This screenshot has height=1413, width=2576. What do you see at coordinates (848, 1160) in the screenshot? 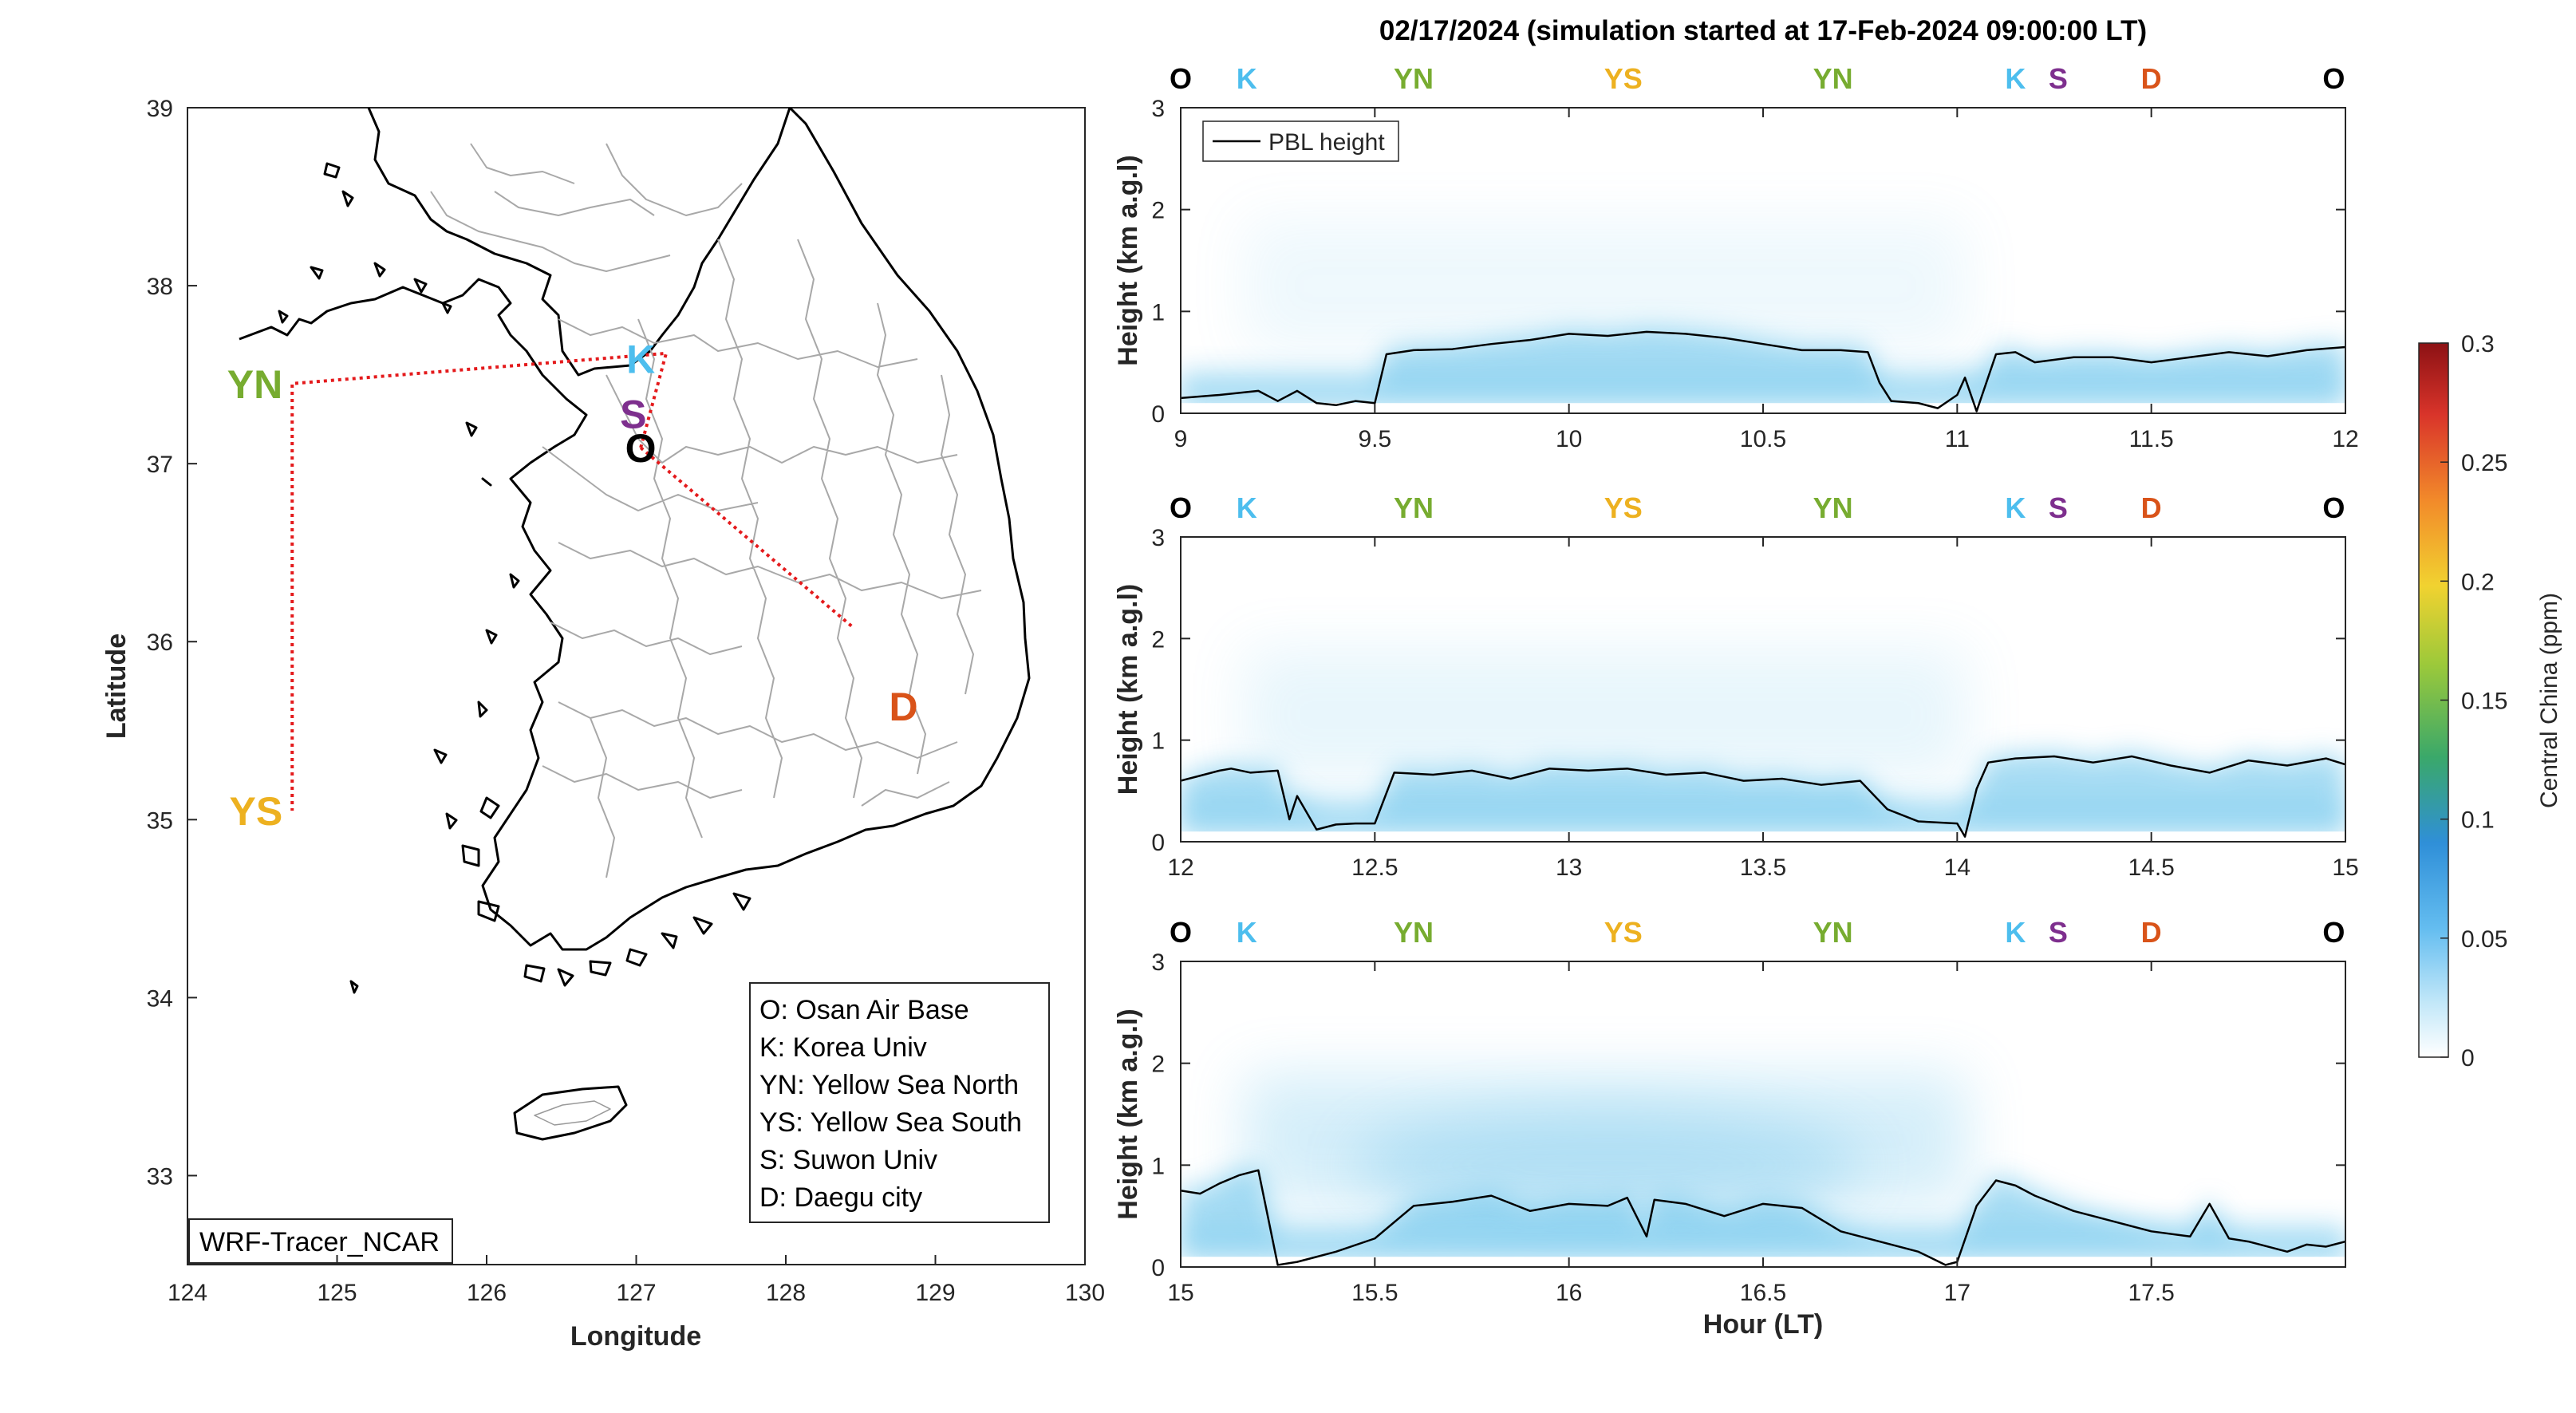
I see `legend-item: S: Suwon Univ` at bounding box center [848, 1160].